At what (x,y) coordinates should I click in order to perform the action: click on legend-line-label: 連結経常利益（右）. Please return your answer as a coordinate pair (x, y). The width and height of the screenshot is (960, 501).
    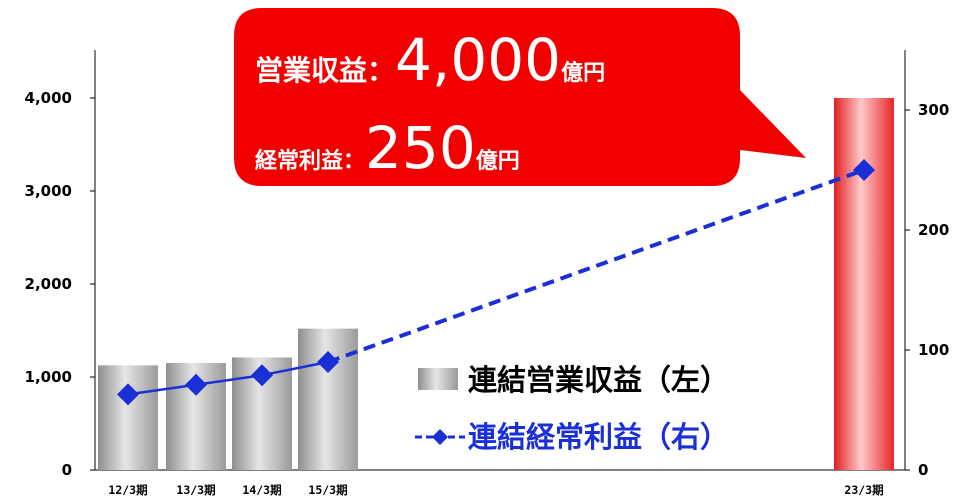
    Looking at the image, I should click on (598, 437).